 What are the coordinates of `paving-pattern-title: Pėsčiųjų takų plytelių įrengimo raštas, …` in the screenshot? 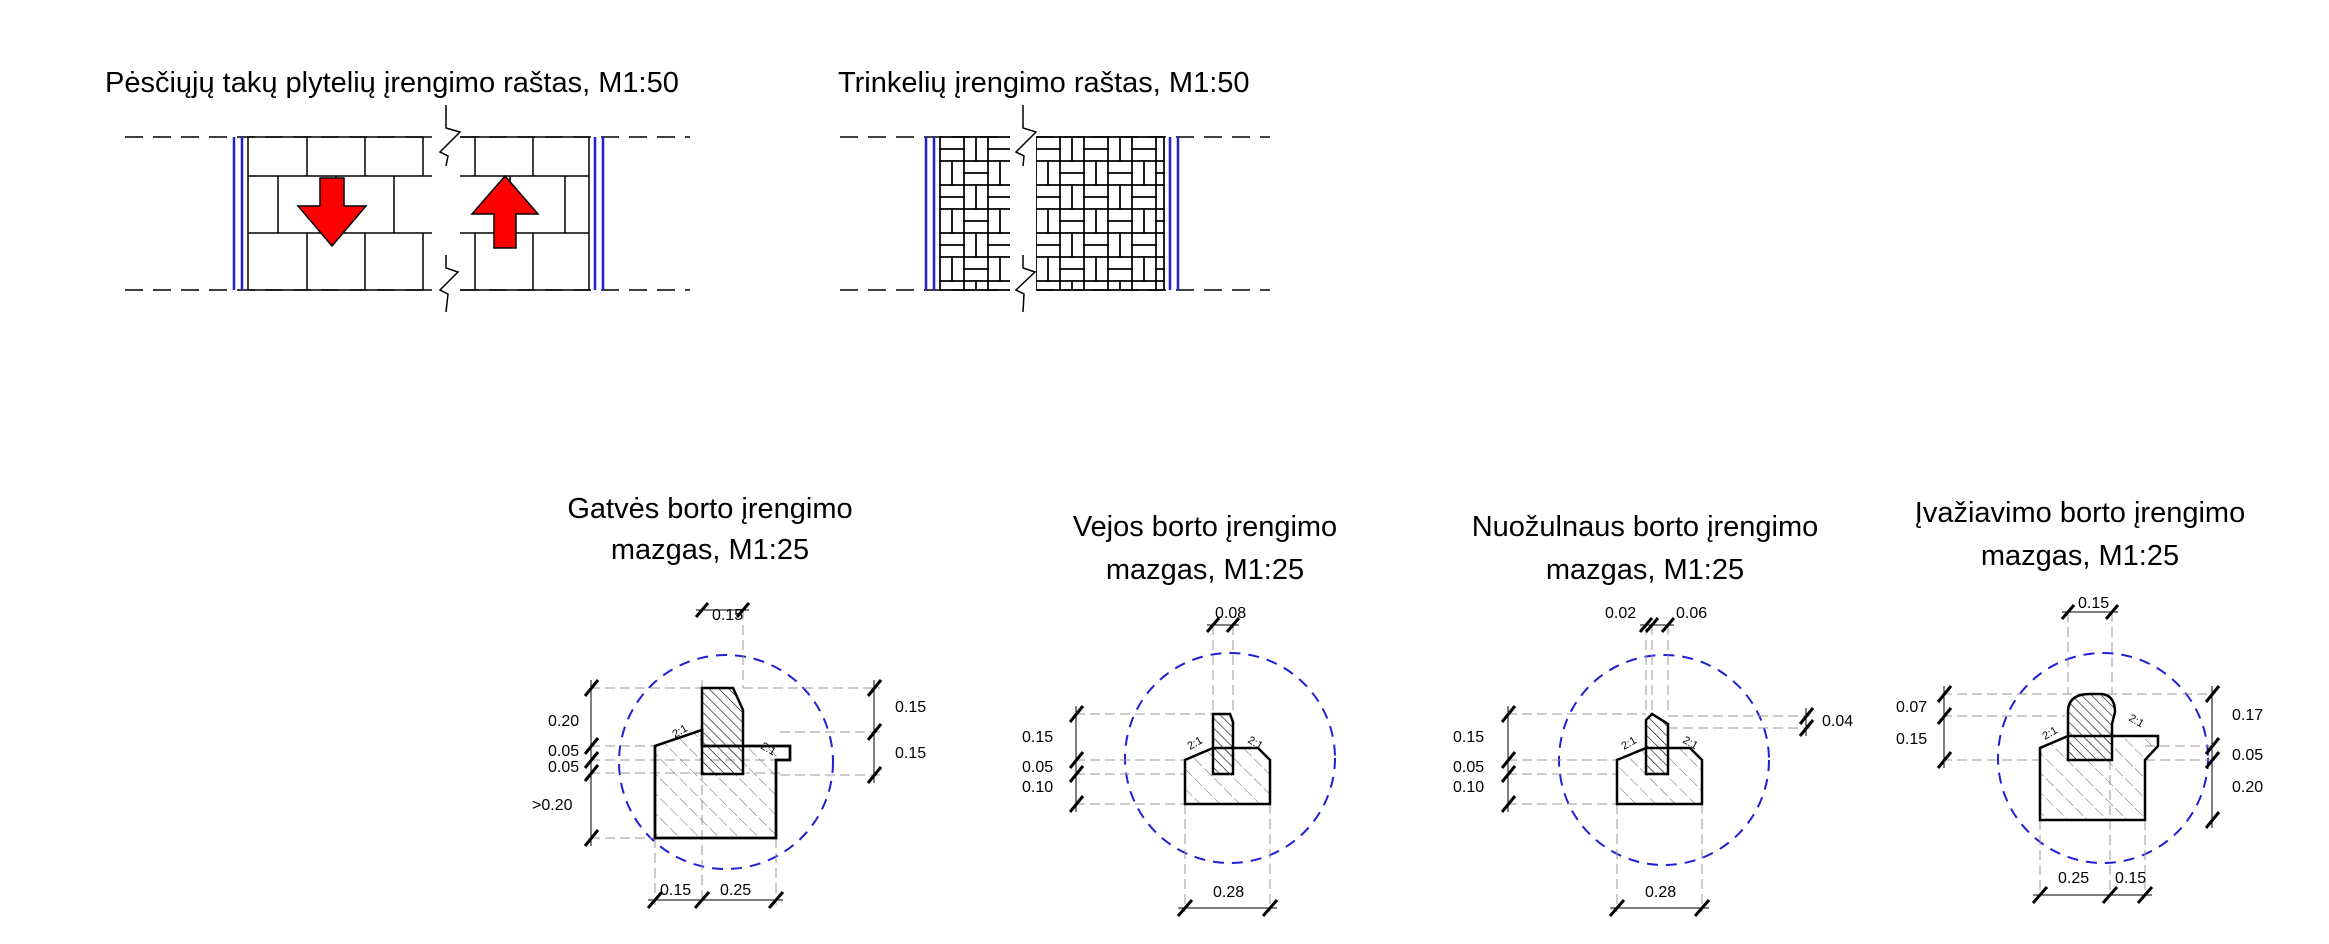 It's located at (392, 83).